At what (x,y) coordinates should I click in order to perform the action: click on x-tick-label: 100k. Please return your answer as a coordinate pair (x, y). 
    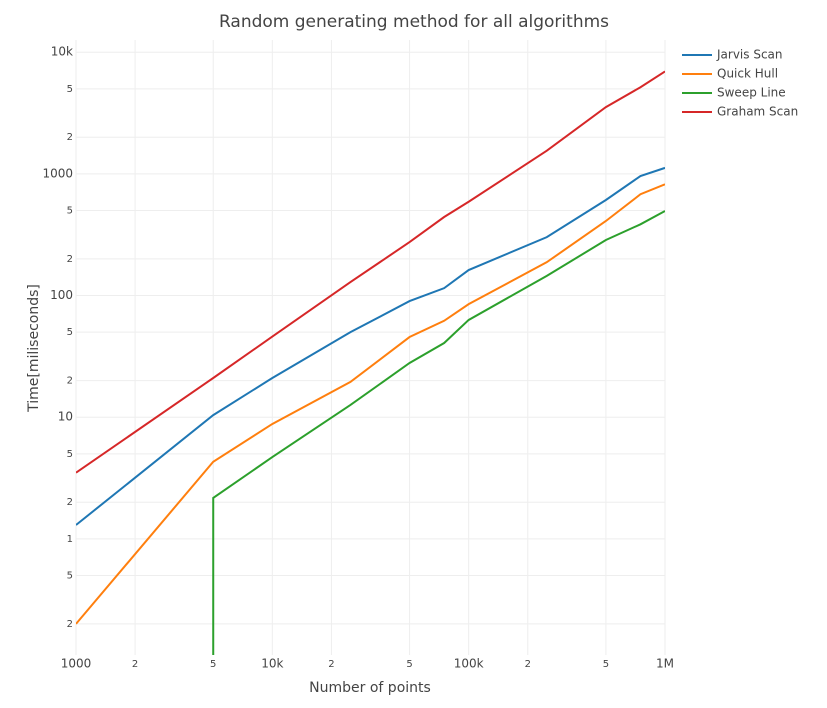
    Looking at the image, I should click on (469, 664).